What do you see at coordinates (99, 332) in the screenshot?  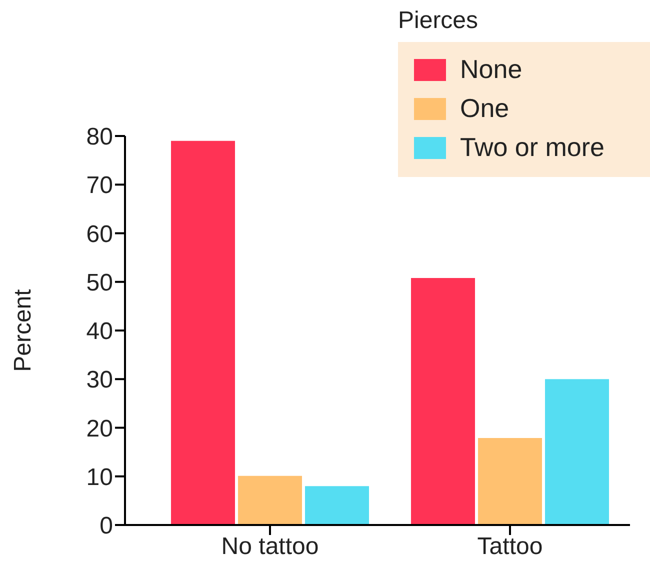 I see `y-tick-label: 40` at bounding box center [99, 332].